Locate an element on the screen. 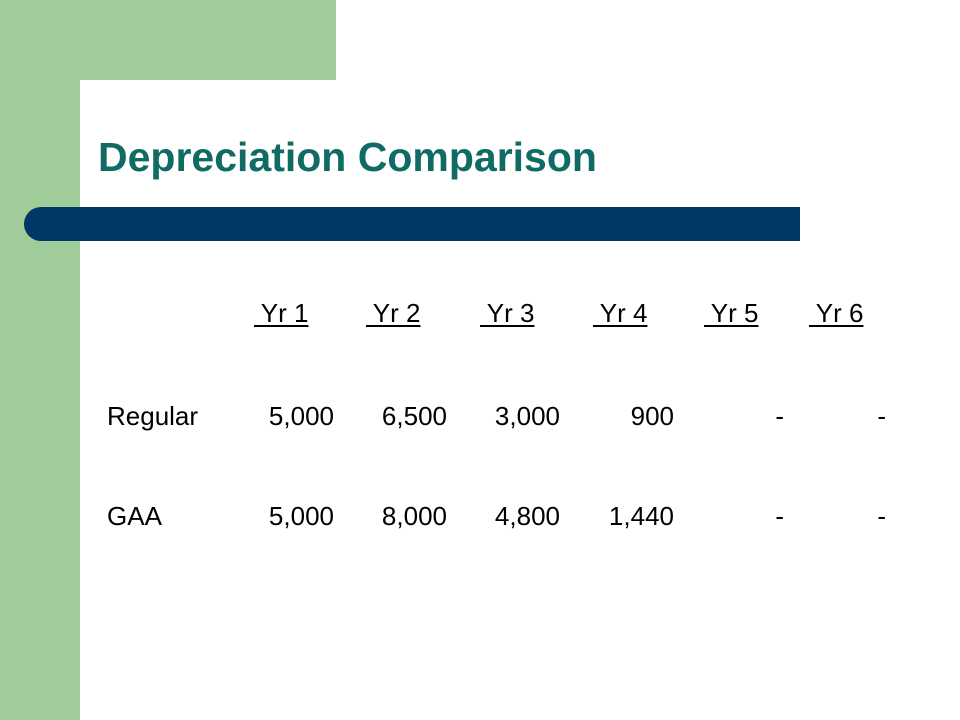 The height and width of the screenshot is (720, 960). slide-title: Depreciation Comparison is located at coordinates (347, 157).